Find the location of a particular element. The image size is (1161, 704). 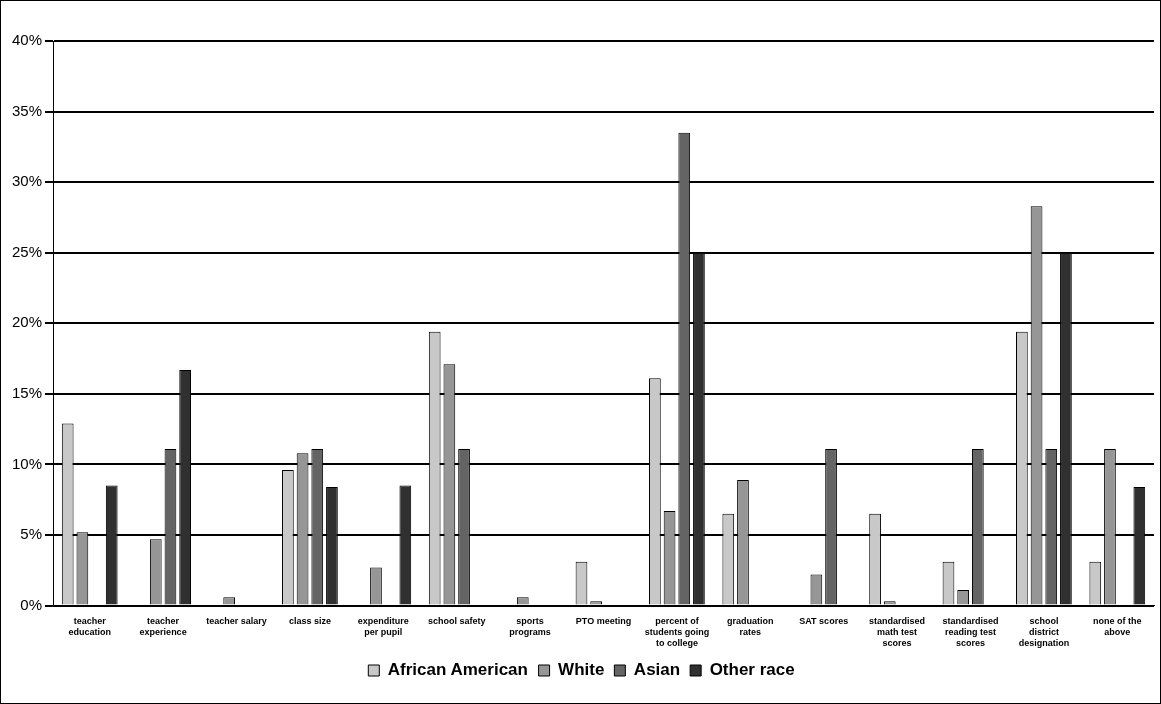

y-tick-label: 15% is located at coordinates (27, 393).